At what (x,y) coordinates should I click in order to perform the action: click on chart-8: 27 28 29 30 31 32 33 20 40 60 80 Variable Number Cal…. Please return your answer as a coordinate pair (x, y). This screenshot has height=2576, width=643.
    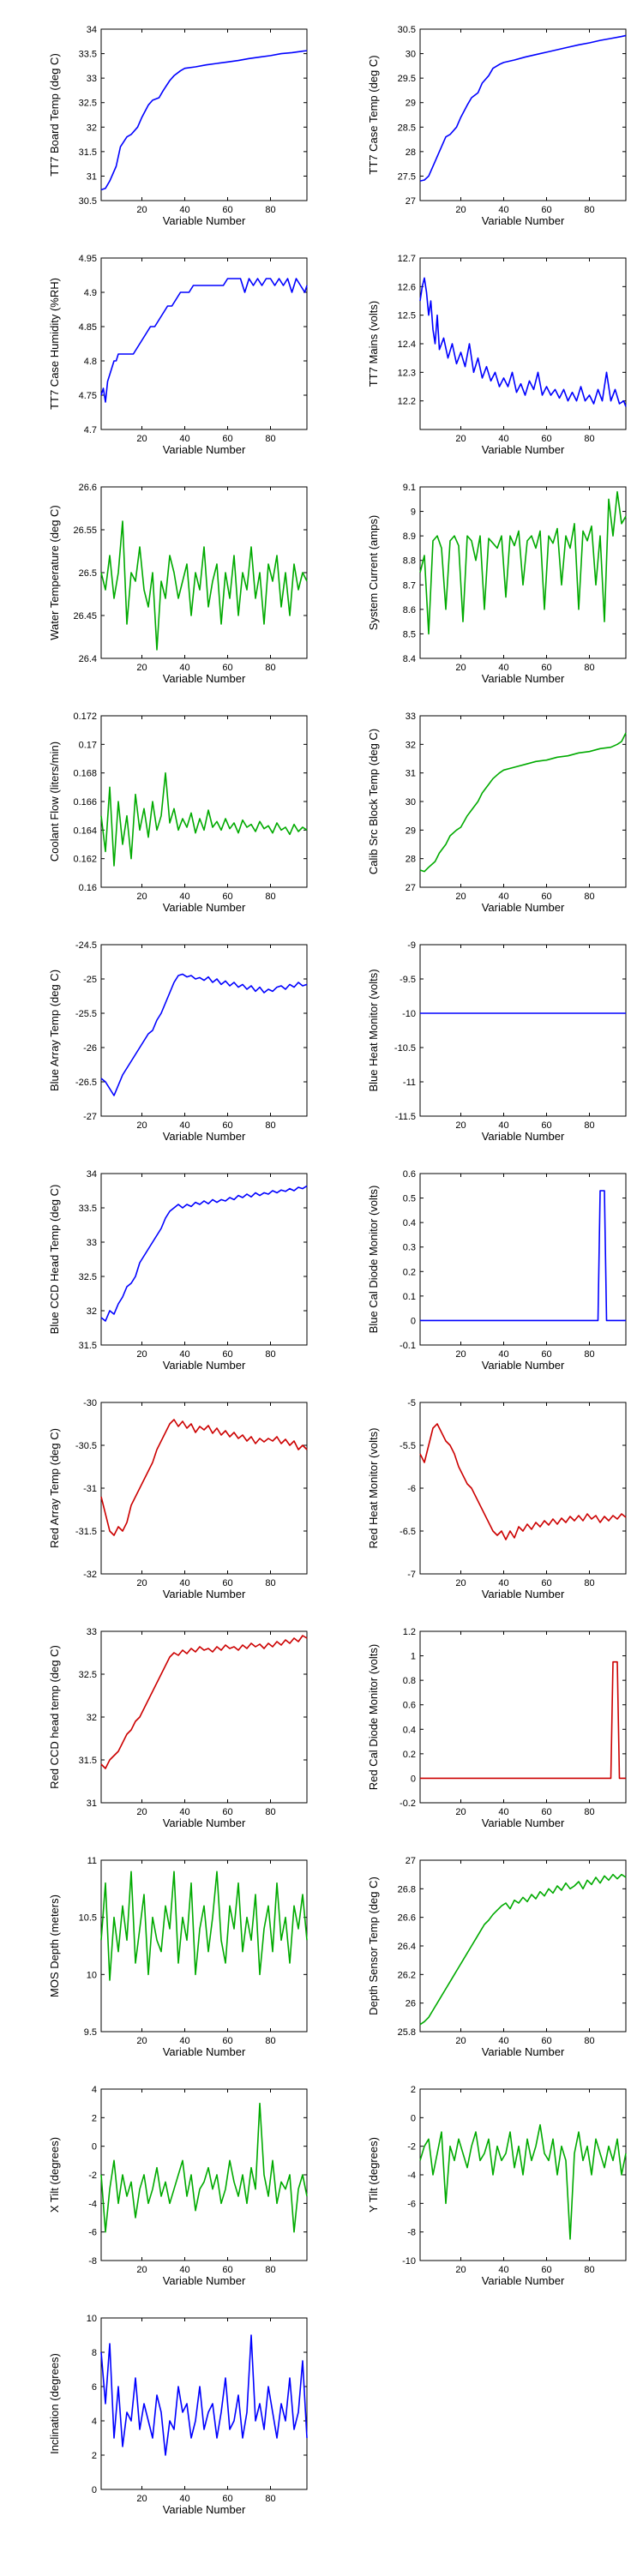
    Looking at the image, I should click on (497, 813).